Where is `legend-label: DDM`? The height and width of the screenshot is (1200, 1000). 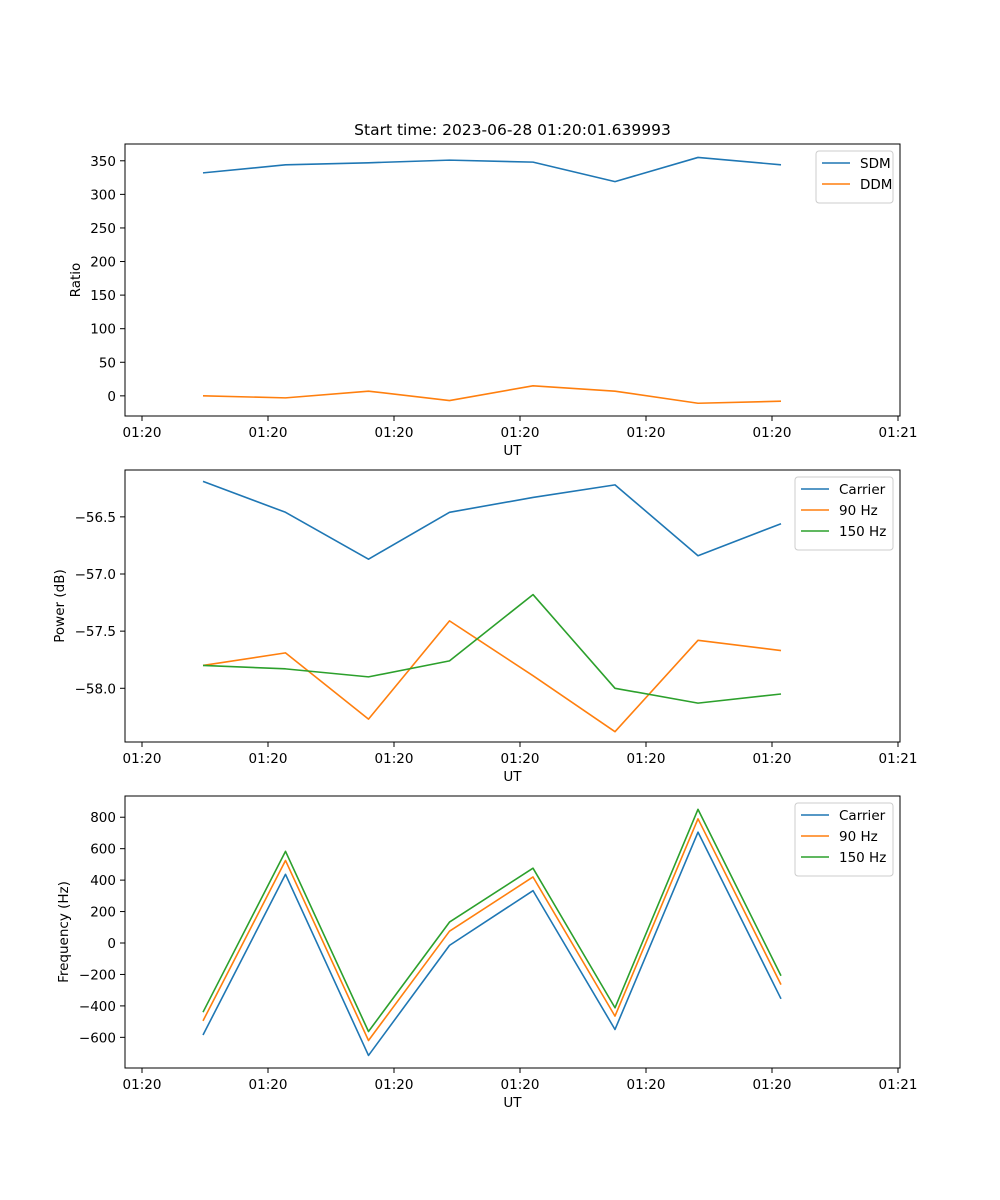
legend-label: DDM is located at coordinates (876, 185).